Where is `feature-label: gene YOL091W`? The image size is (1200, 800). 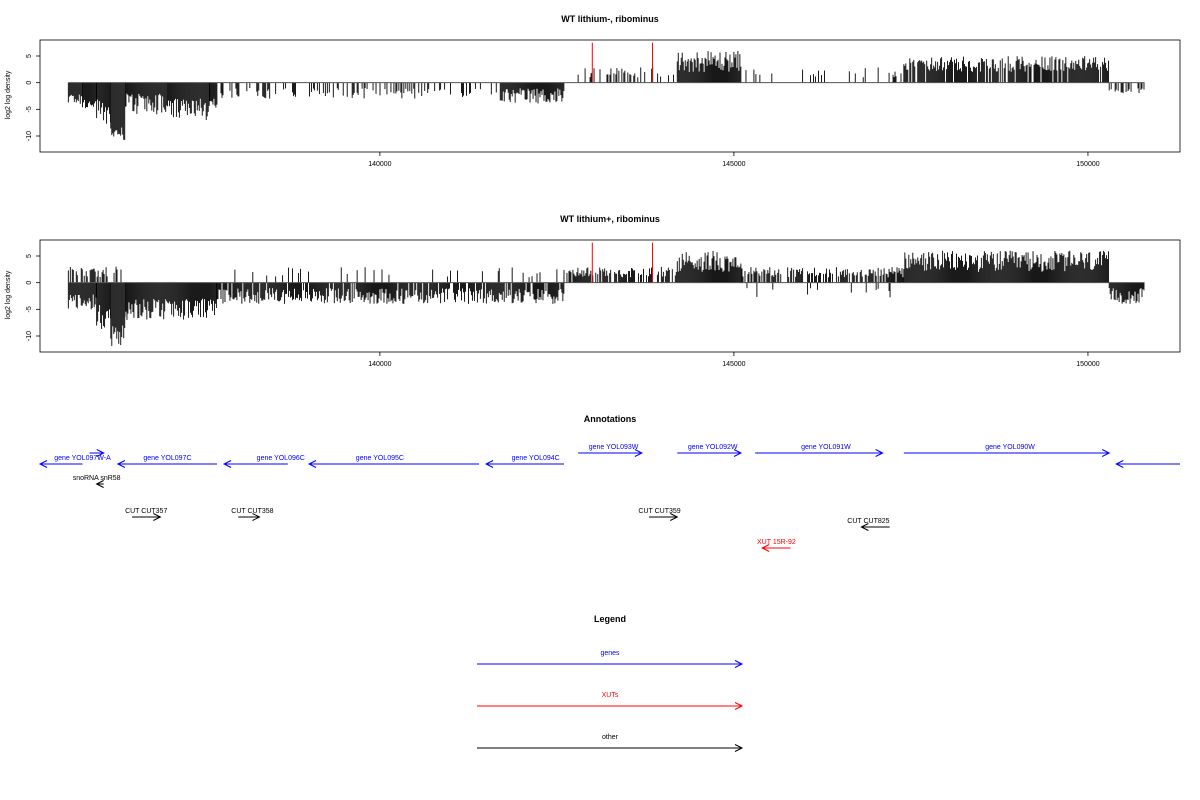 feature-label: gene YOL091W is located at coordinates (826, 447).